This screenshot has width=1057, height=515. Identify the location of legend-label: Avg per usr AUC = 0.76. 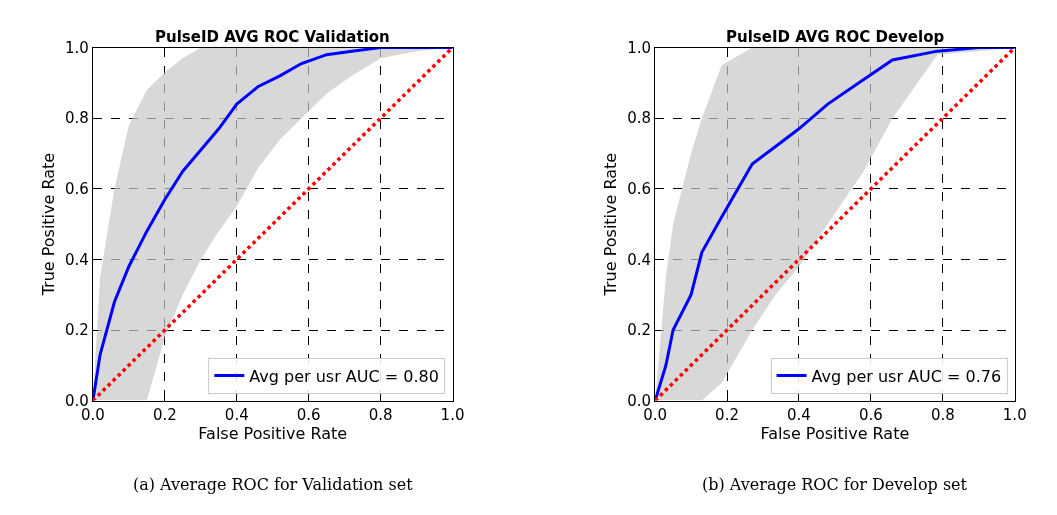
(906, 376).